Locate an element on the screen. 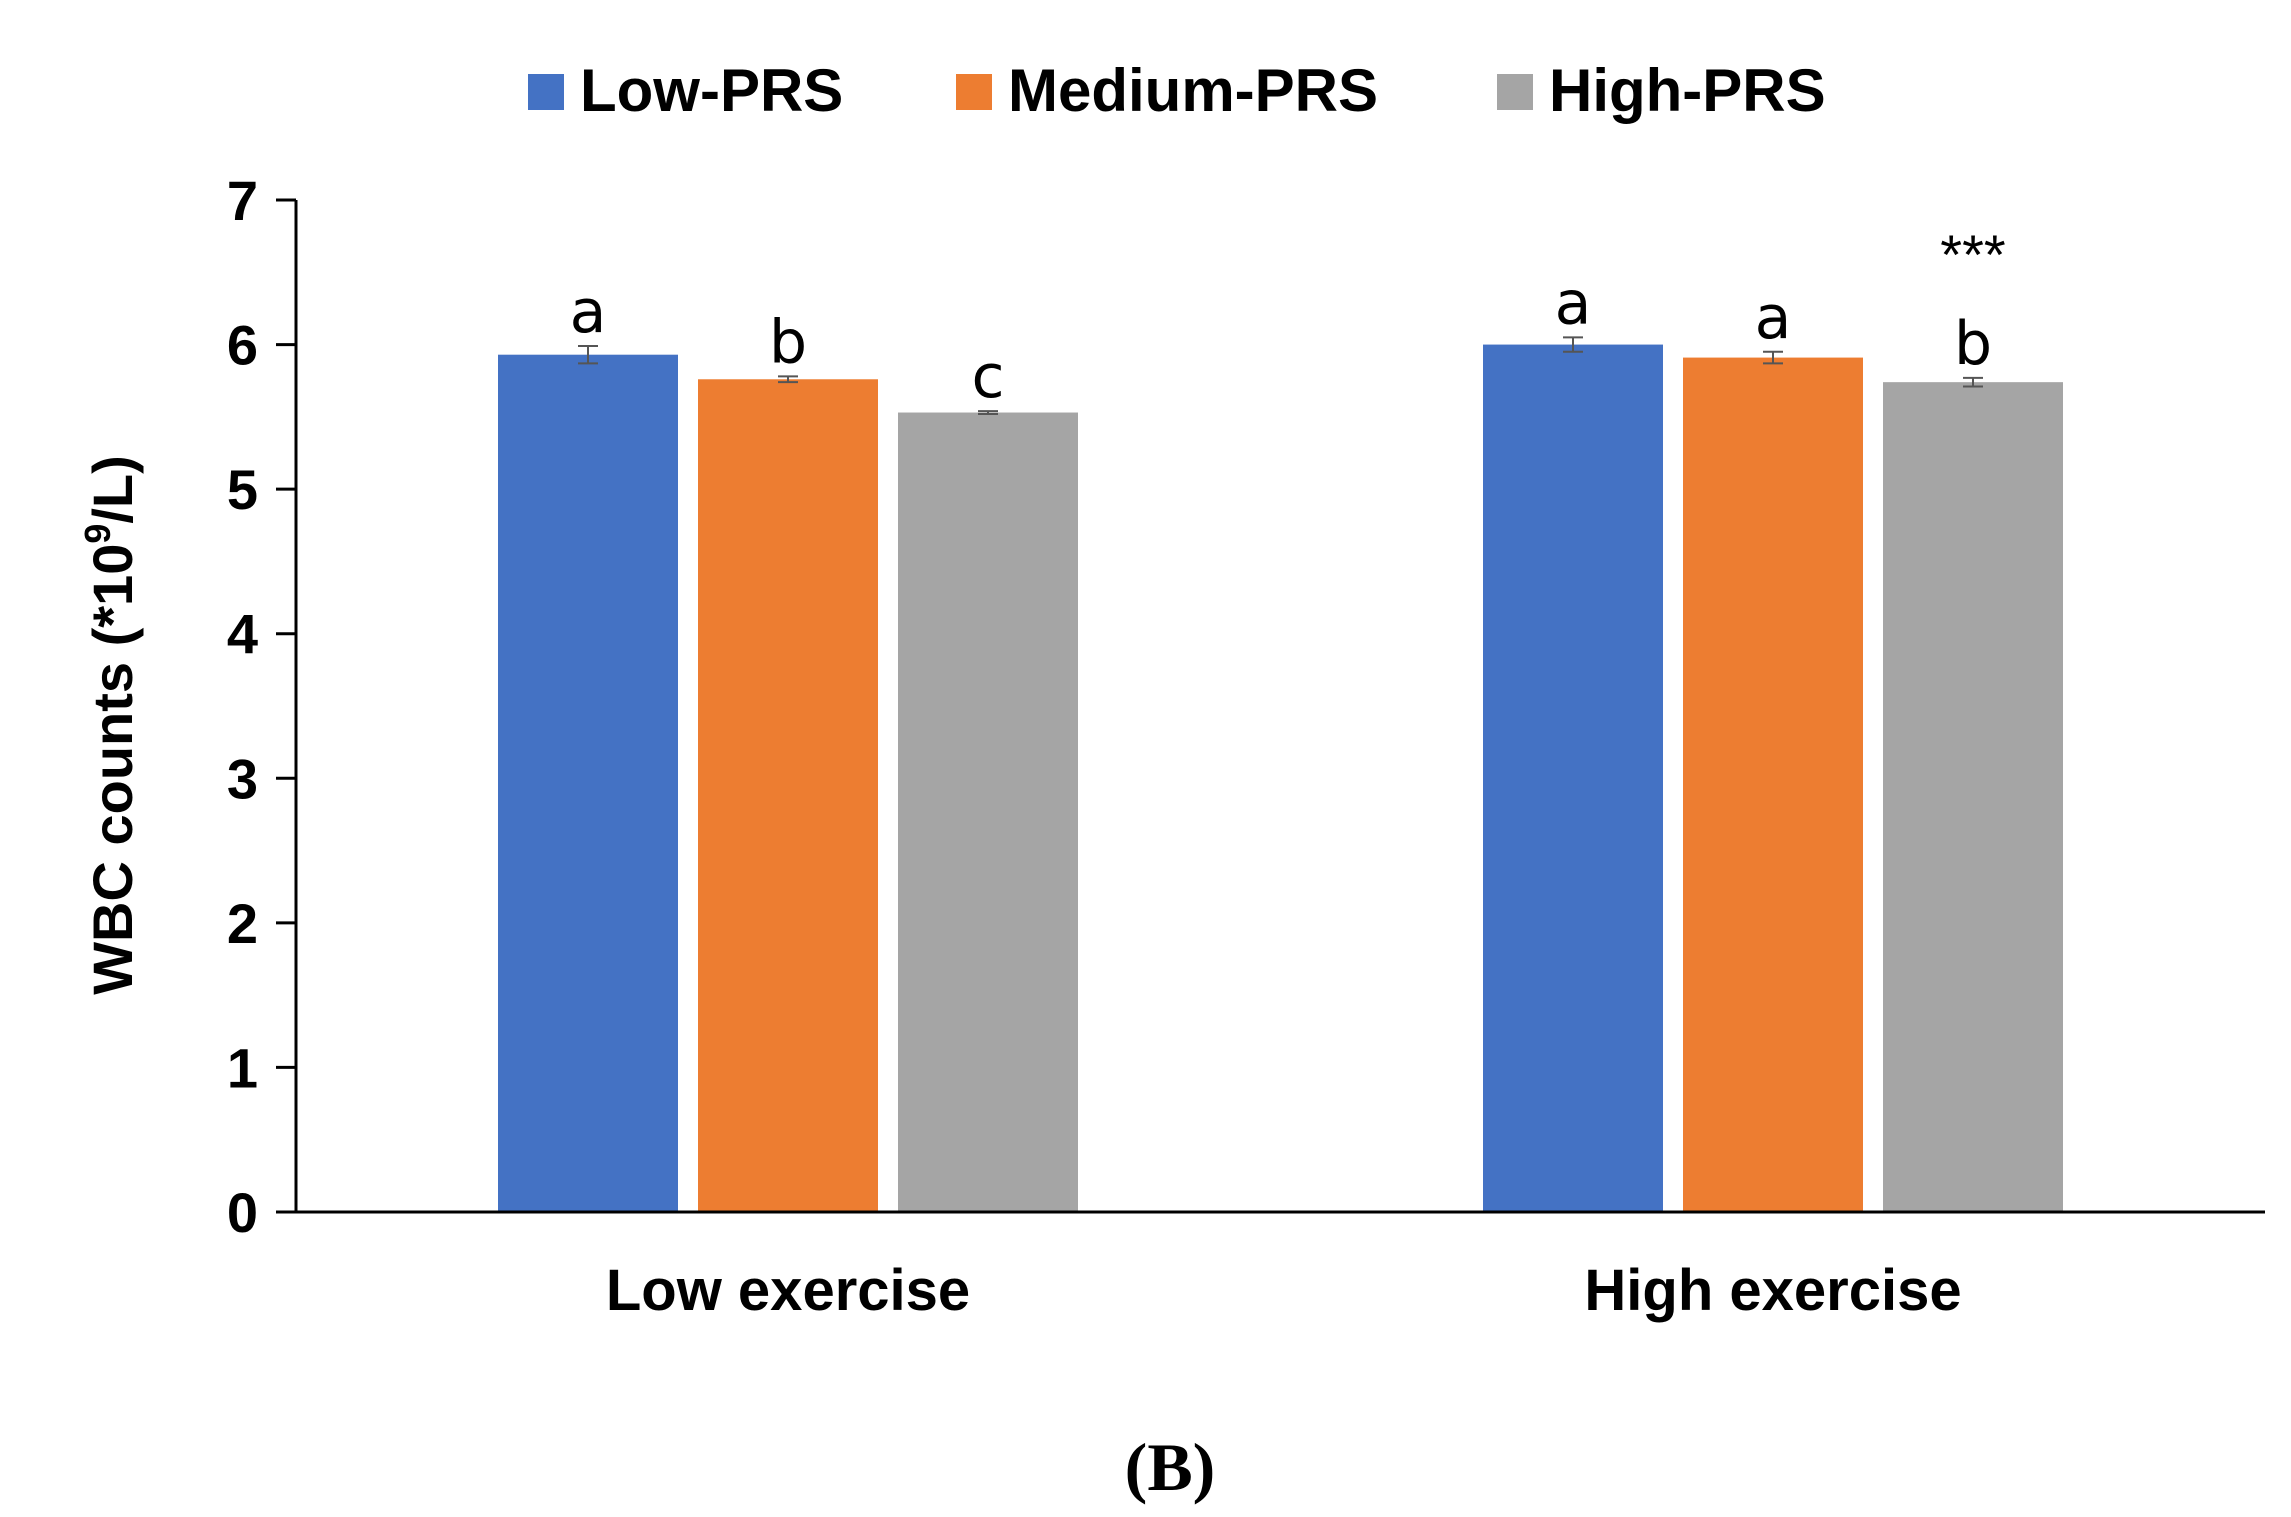 The width and height of the screenshot is (2291, 1517). legend-label: High-PRS is located at coordinates (1687, 90).